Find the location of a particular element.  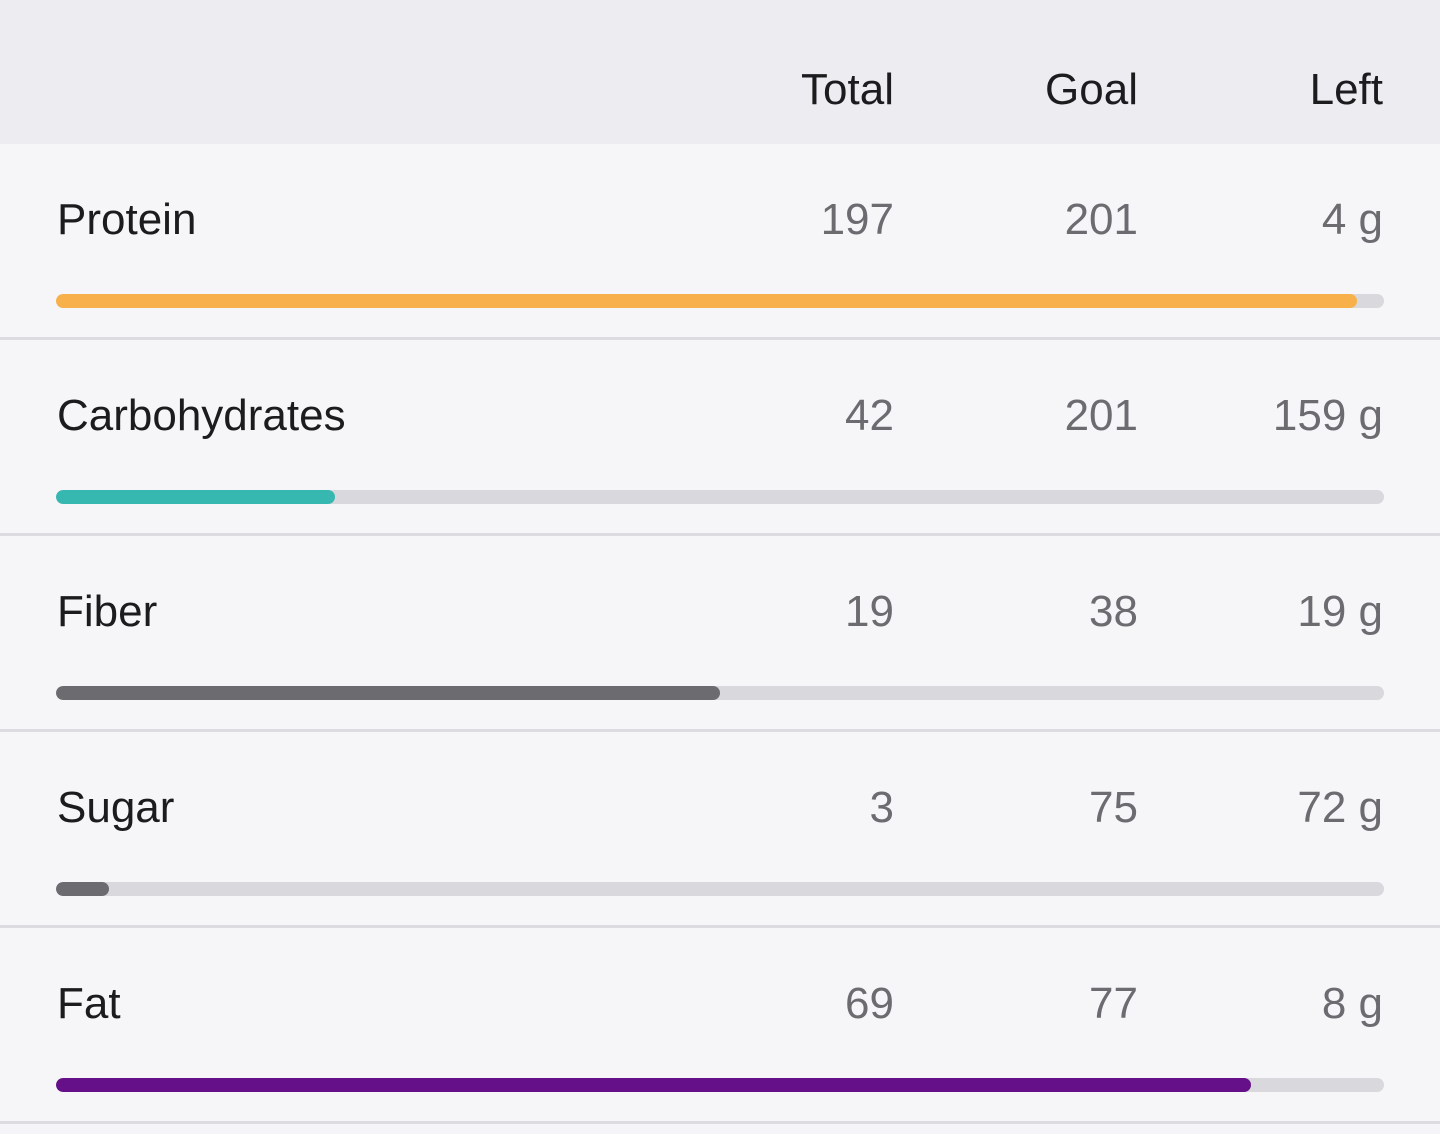

nutrient-left: 8 g is located at coordinates (1352, 1003).